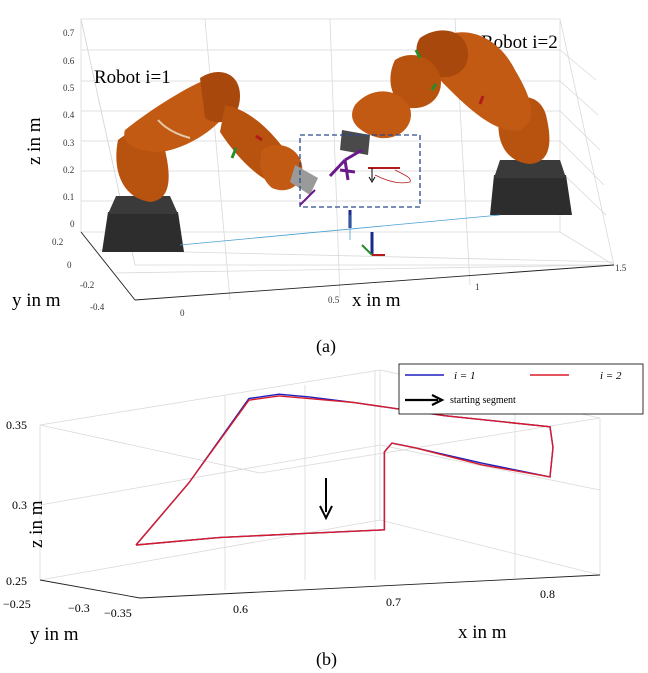 The image size is (648, 673). What do you see at coordinates (16, 425) in the screenshot?
I see `z-tick-label: 0.35` at bounding box center [16, 425].